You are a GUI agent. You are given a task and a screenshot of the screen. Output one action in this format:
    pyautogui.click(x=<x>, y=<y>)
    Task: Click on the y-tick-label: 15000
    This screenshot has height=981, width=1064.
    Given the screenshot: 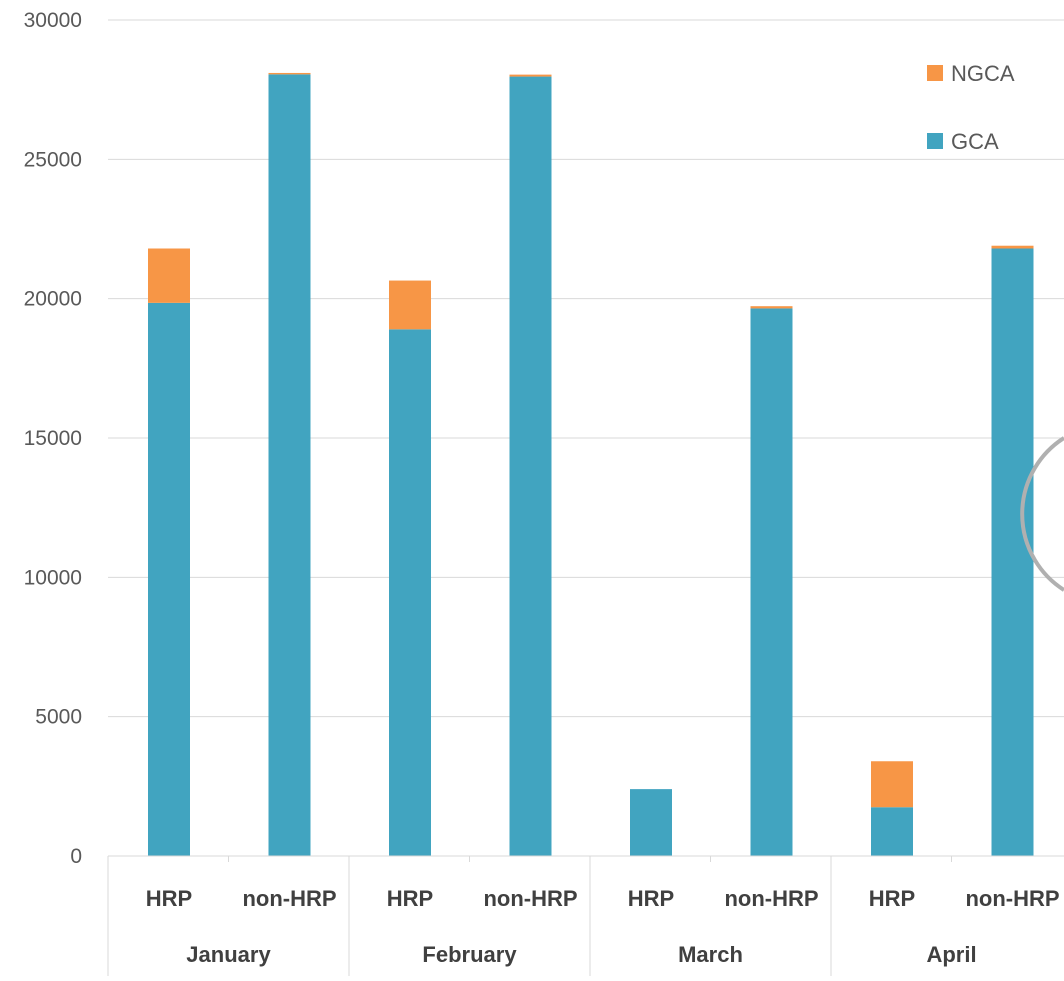 What is the action you would take?
    pyautogui.click(x=53, y=438)
    